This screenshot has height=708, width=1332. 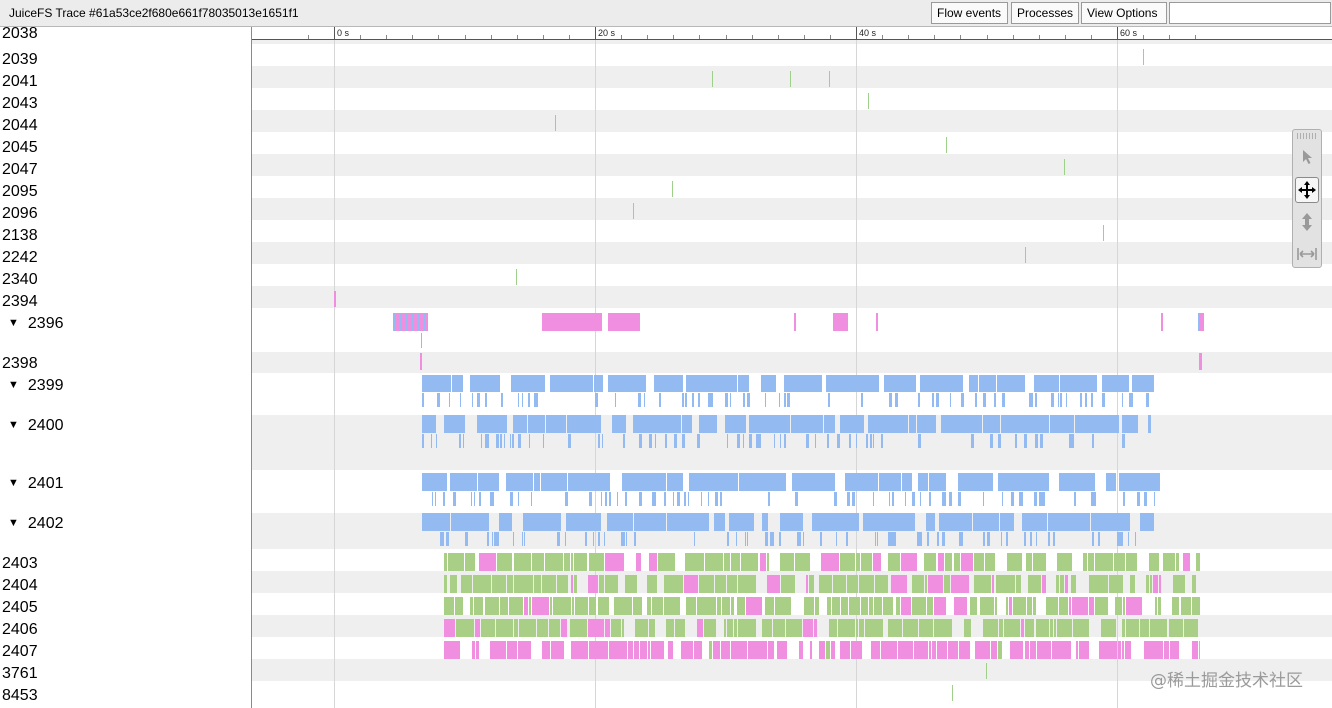 What do you see at coordinates (20, 170) in the screenshot?
I see `track-label: 2047` at bounding box center [20, 170].